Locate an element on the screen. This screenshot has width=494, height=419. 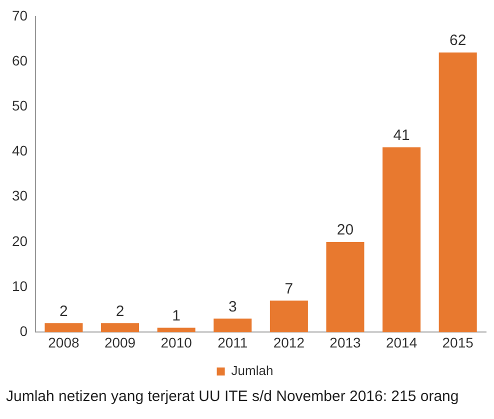
y-tick-label: 60 is located at coordinates (20, 60).